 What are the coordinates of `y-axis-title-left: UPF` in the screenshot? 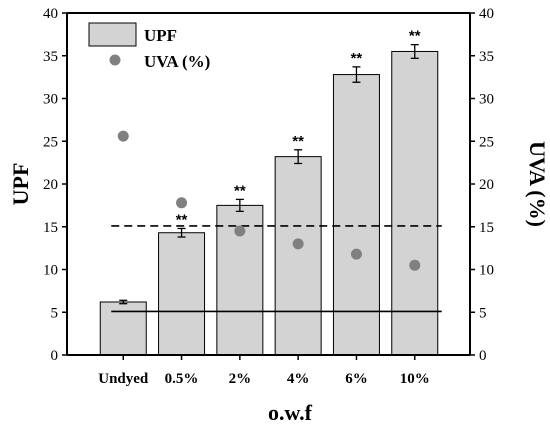 It's located at (20, 184).